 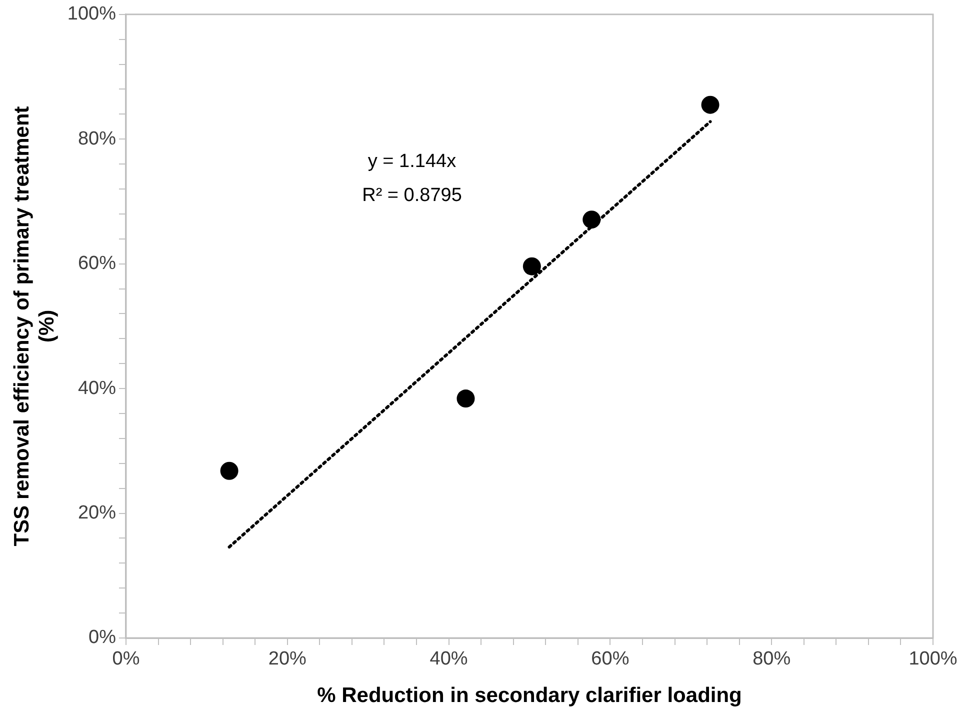 What do you see at coordinates (771, 659) in the screenshot?
I see `x-tick-label: 80%` at bounding box center [771, 659].